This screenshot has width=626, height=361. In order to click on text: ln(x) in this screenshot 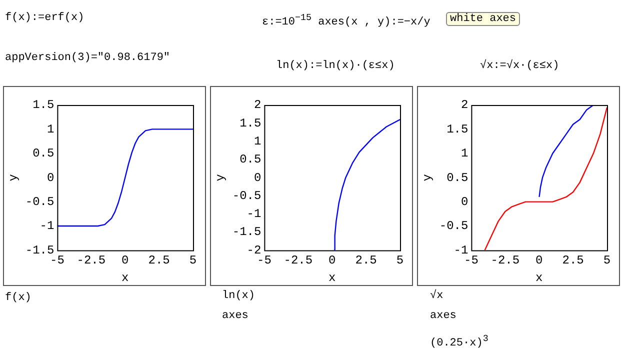, I will do `click(239, 296)`.